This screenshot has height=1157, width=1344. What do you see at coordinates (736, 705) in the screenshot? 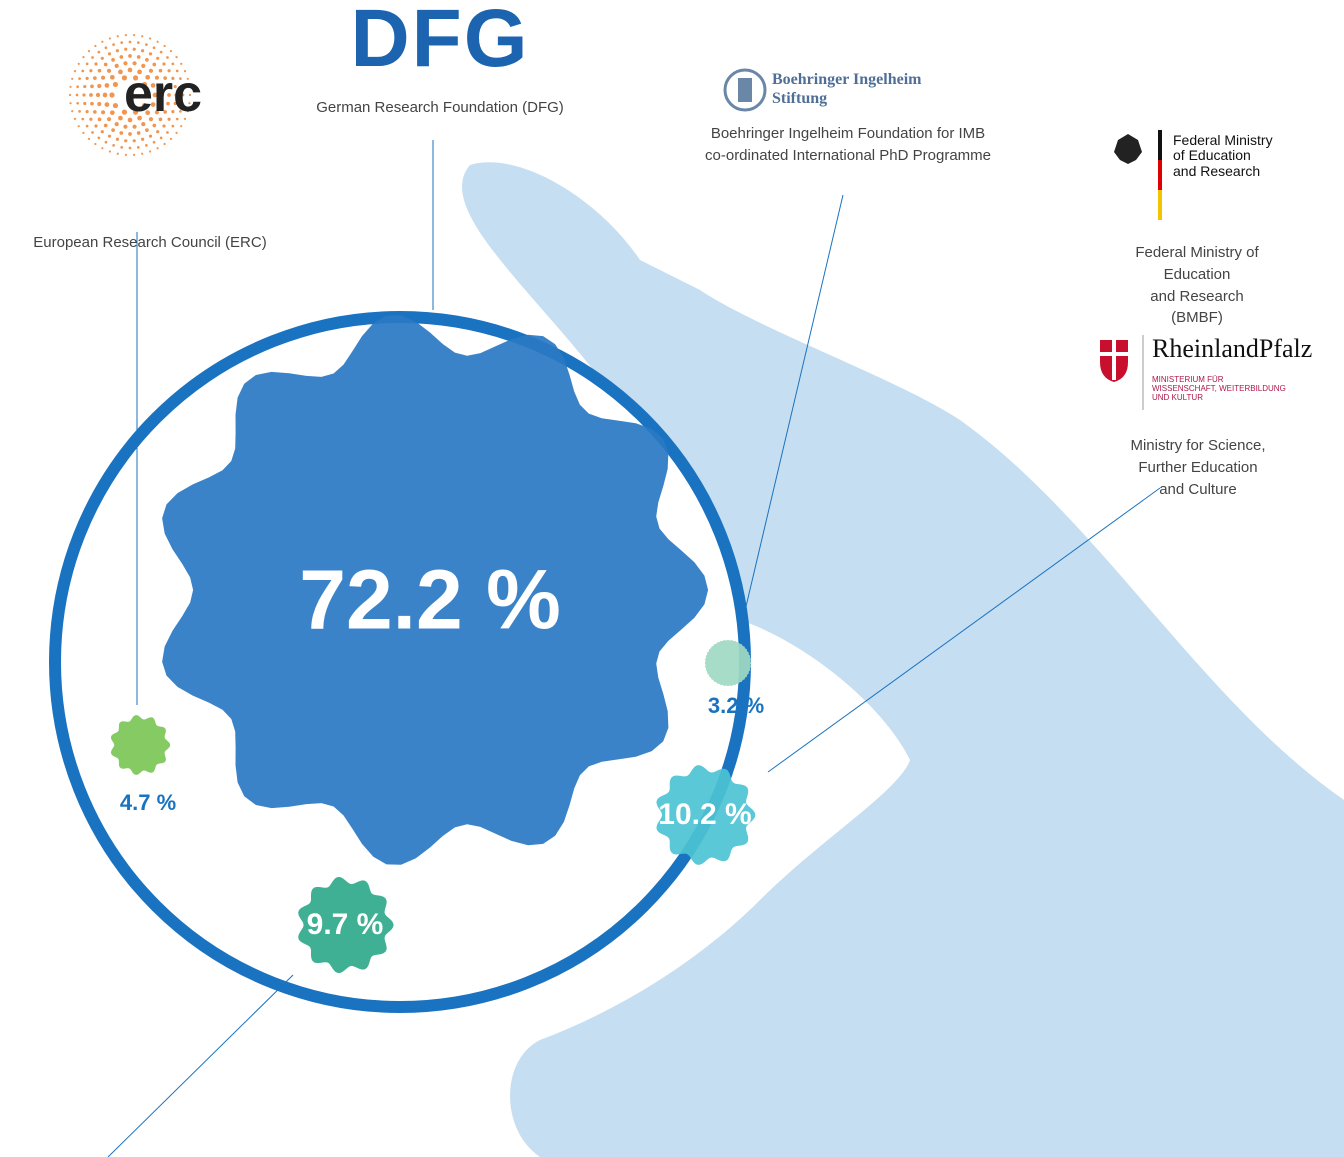
I see `value-label: 3.2 %` at bounding box center [736, 705].